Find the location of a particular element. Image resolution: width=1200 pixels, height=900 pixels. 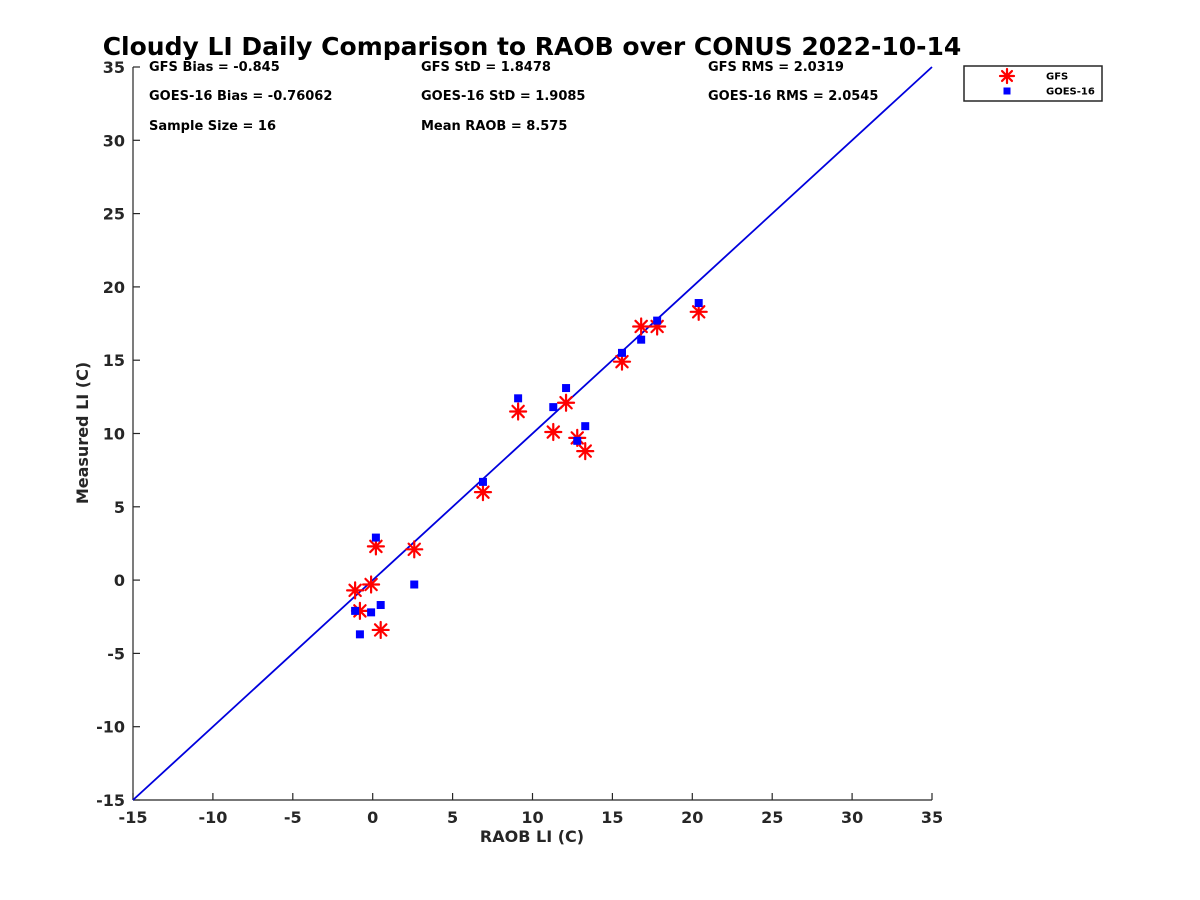

legend-box is located at coordinates (1033, 83).